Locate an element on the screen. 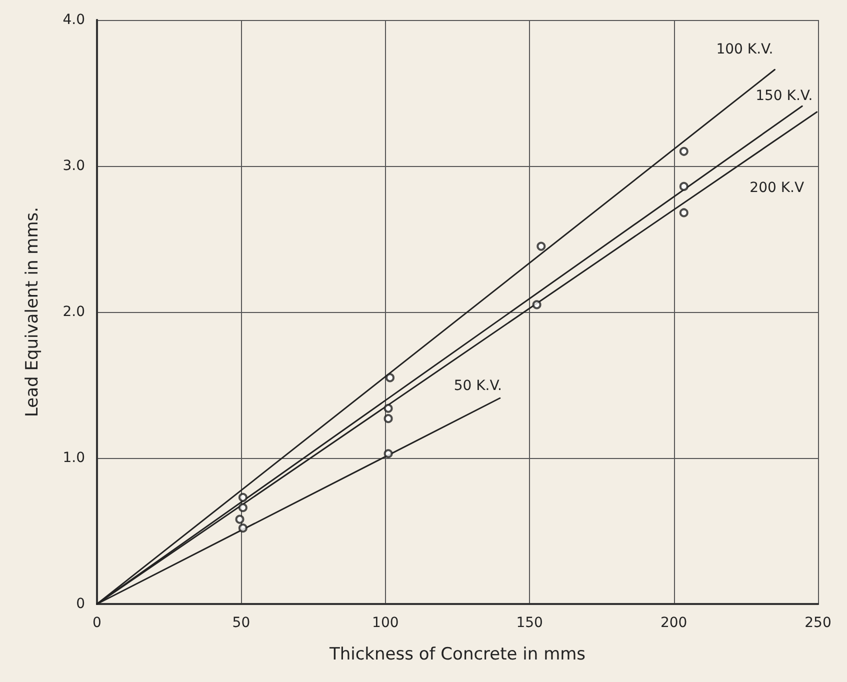 The image size is (847, 682). x-tick-label: 250 is located at coordinates (818, 623).